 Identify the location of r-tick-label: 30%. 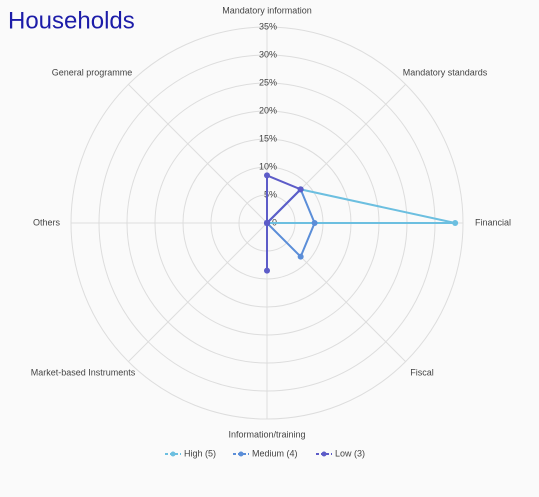
(268, 54).